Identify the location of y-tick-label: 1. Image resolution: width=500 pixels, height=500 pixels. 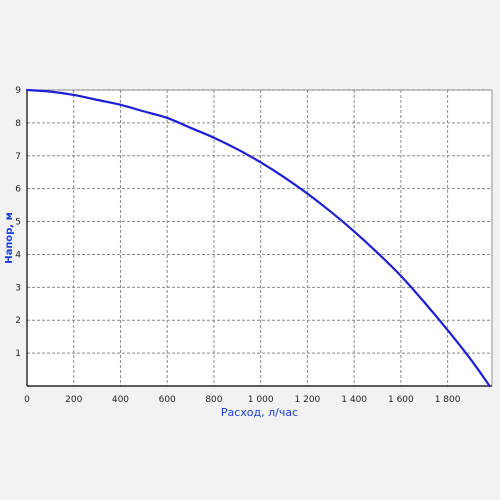
(18, 354).